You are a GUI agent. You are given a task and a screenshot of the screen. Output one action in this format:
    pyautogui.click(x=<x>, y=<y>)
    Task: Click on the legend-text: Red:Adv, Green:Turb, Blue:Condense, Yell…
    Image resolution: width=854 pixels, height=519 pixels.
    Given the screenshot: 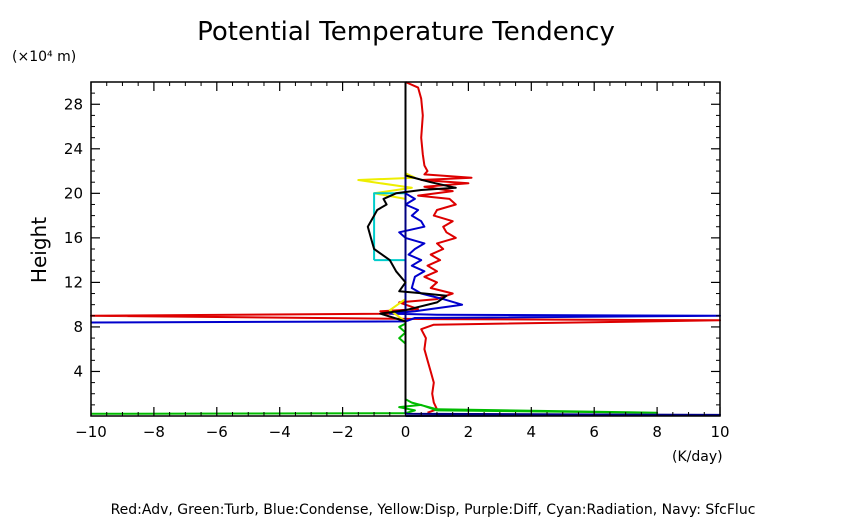 What is the action you would take?
    pyautogui.click(x=433, y=510)
    